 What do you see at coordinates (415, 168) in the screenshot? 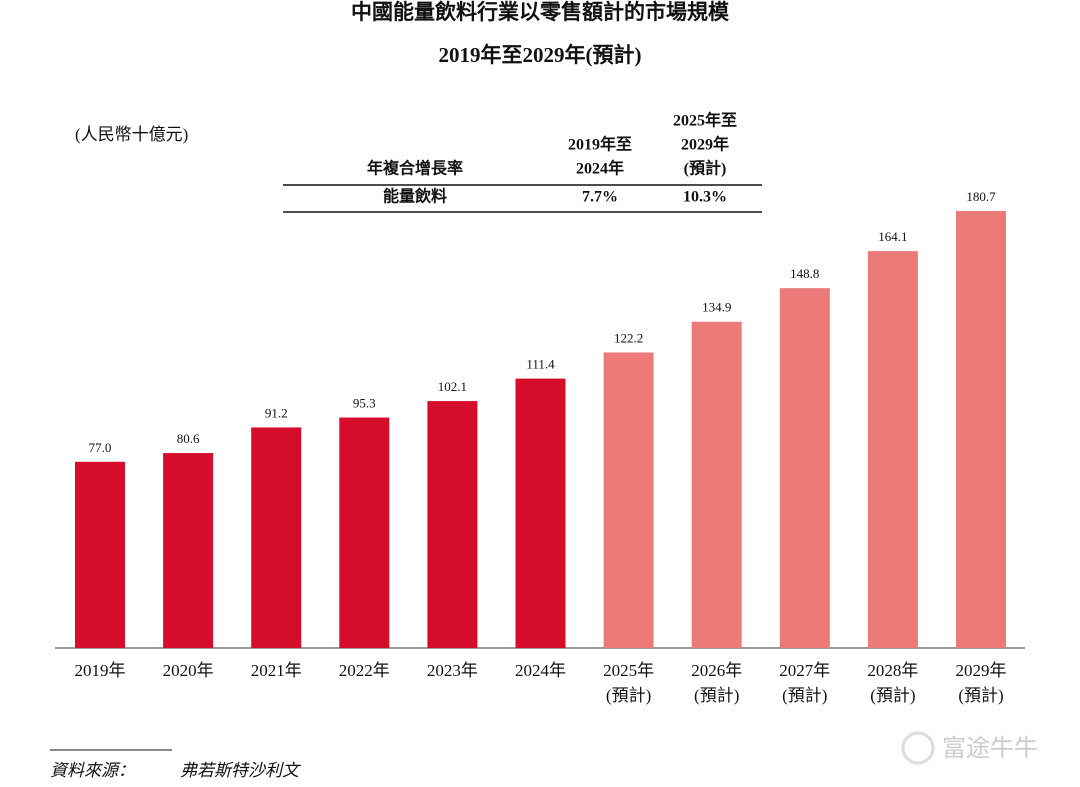
I see `table-header: 年複合增長率` at bounding box center [415, 168].